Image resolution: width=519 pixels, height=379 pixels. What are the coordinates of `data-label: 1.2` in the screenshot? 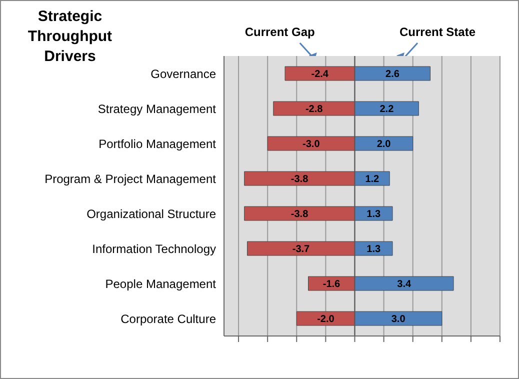 It's located at (372, 180).